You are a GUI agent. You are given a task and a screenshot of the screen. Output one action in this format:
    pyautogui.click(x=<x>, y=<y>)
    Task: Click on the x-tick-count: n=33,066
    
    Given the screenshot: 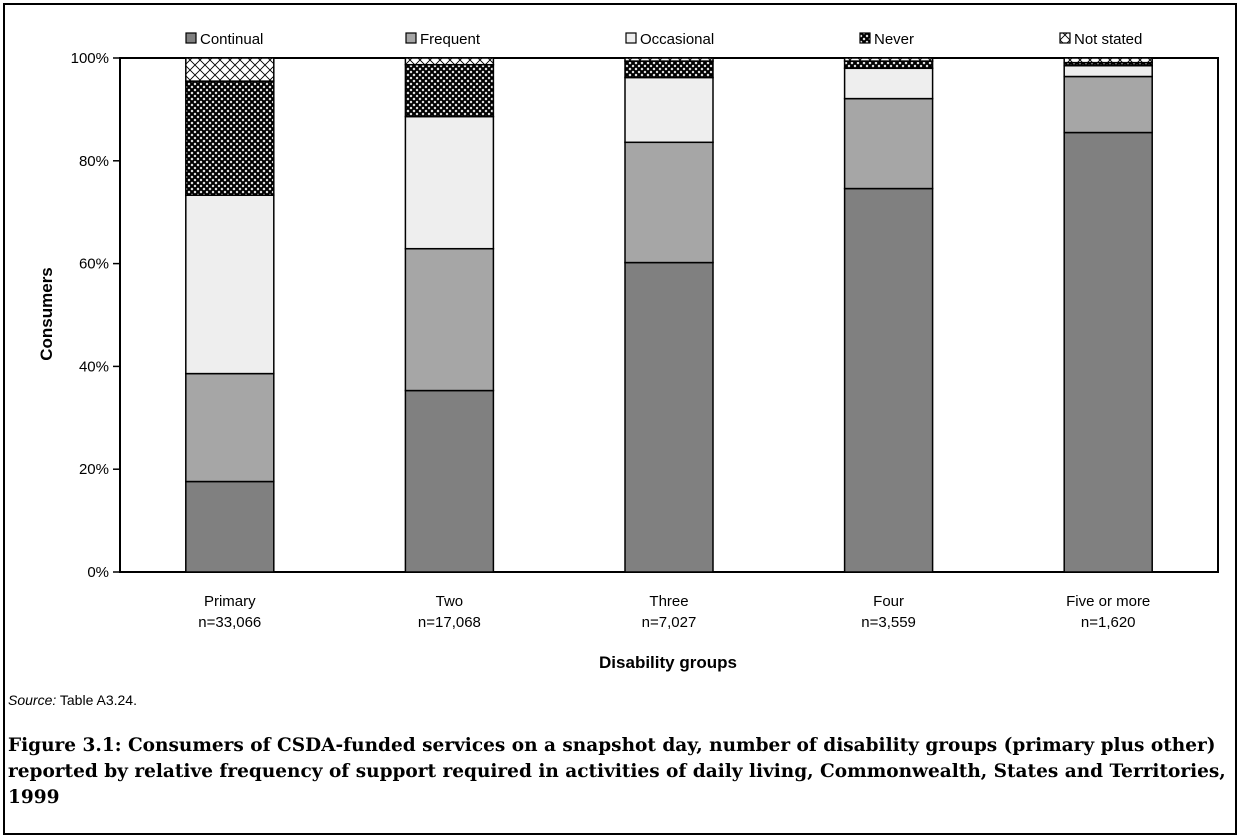 What is the action you would take?
    pyautogui.click(x=229, y=622)
    